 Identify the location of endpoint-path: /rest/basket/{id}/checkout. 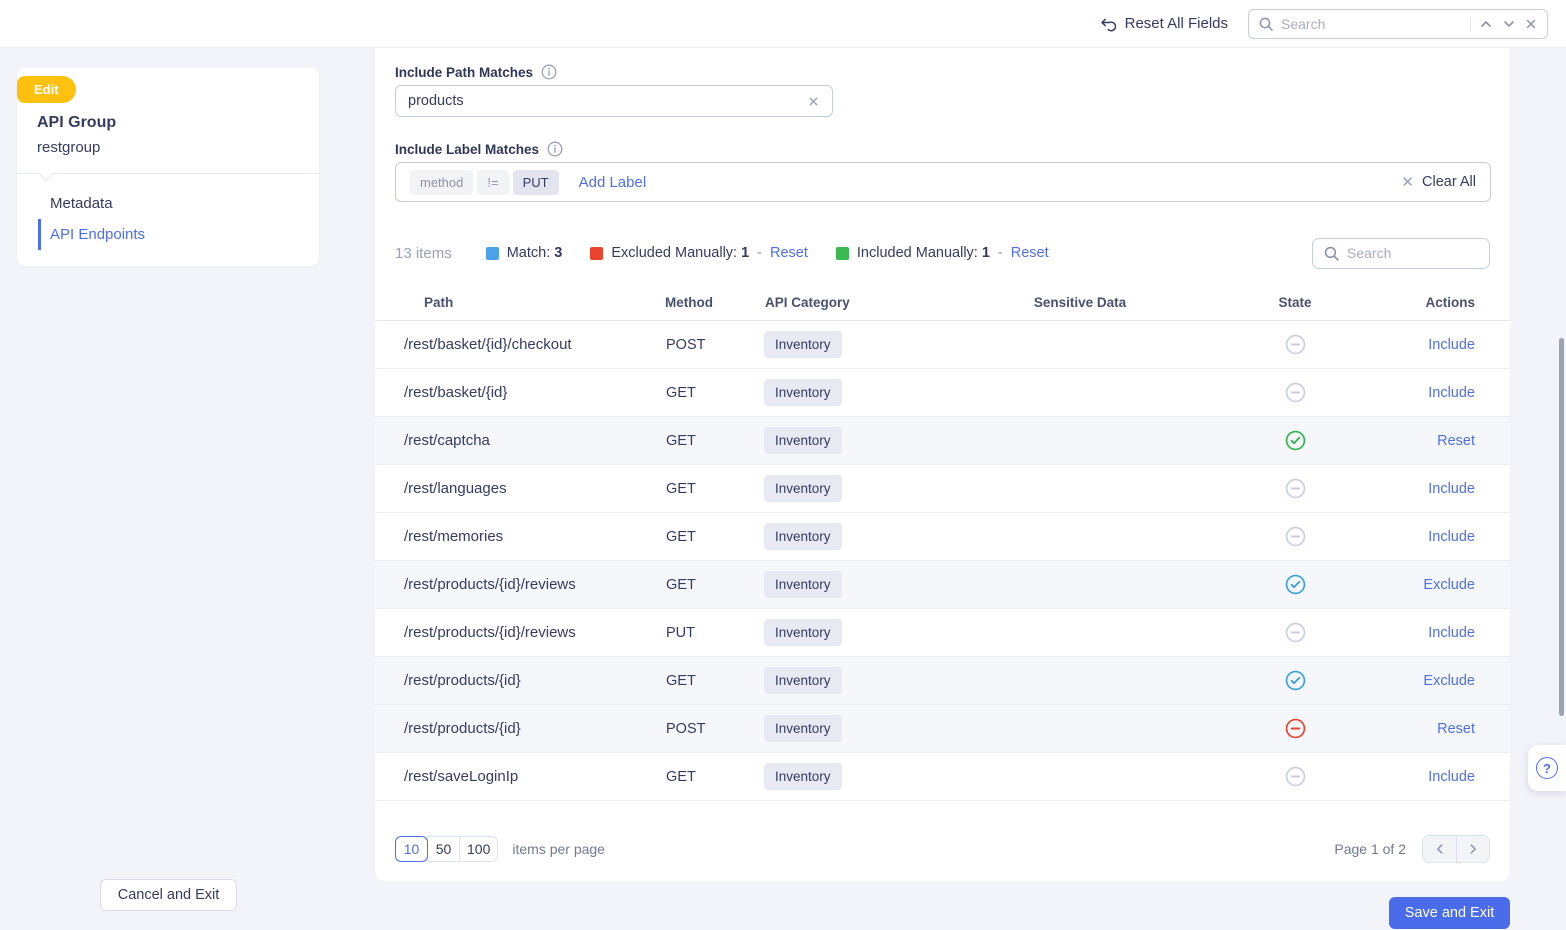
(488, 344).